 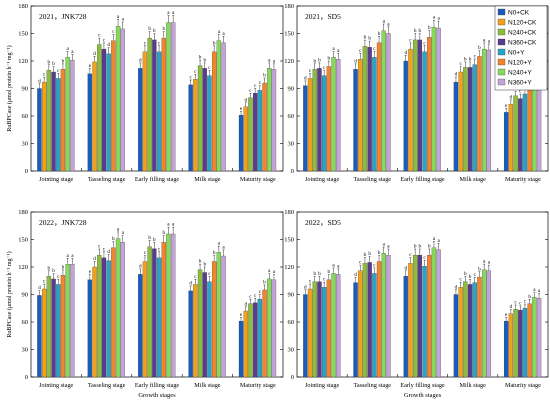 What do you see at coordinates (9, 88) in the screenshot?
I see `y-axis-label: RuBPCase (μmol protein h⁻¹ mg⁻¹)` at bounding box center [9, 88].